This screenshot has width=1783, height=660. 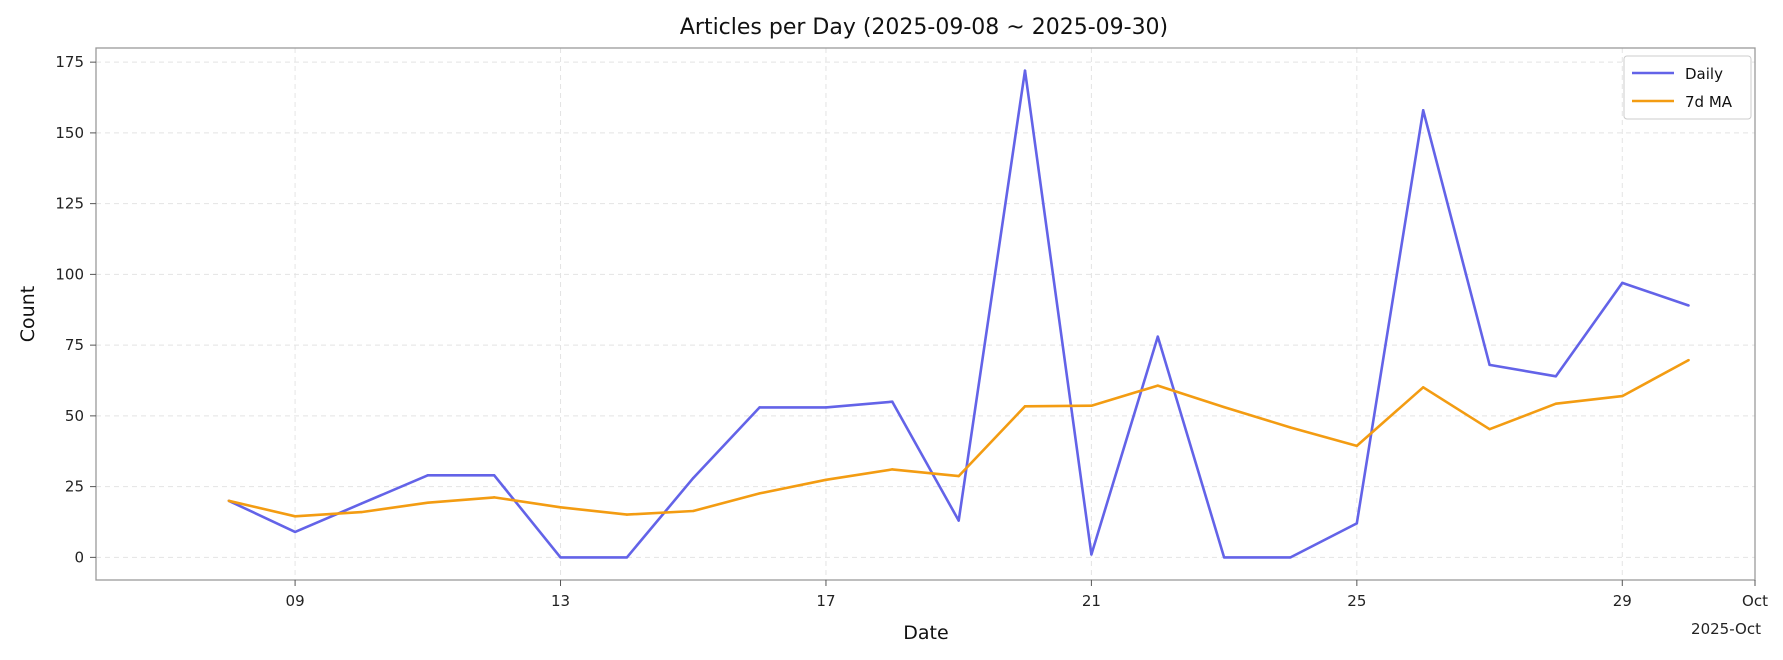 What do you see at coordinates (69, 62) in the screenshot?
I see `y-tick-label: 175` at bounding box center [69, 62].